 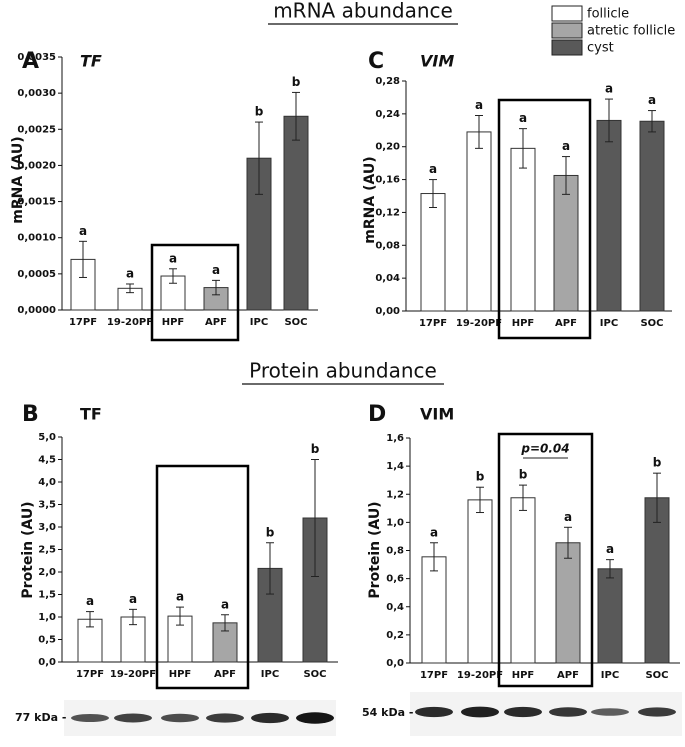 I want to click on y-tick-label: 0,6, so click(x=395, y=579).